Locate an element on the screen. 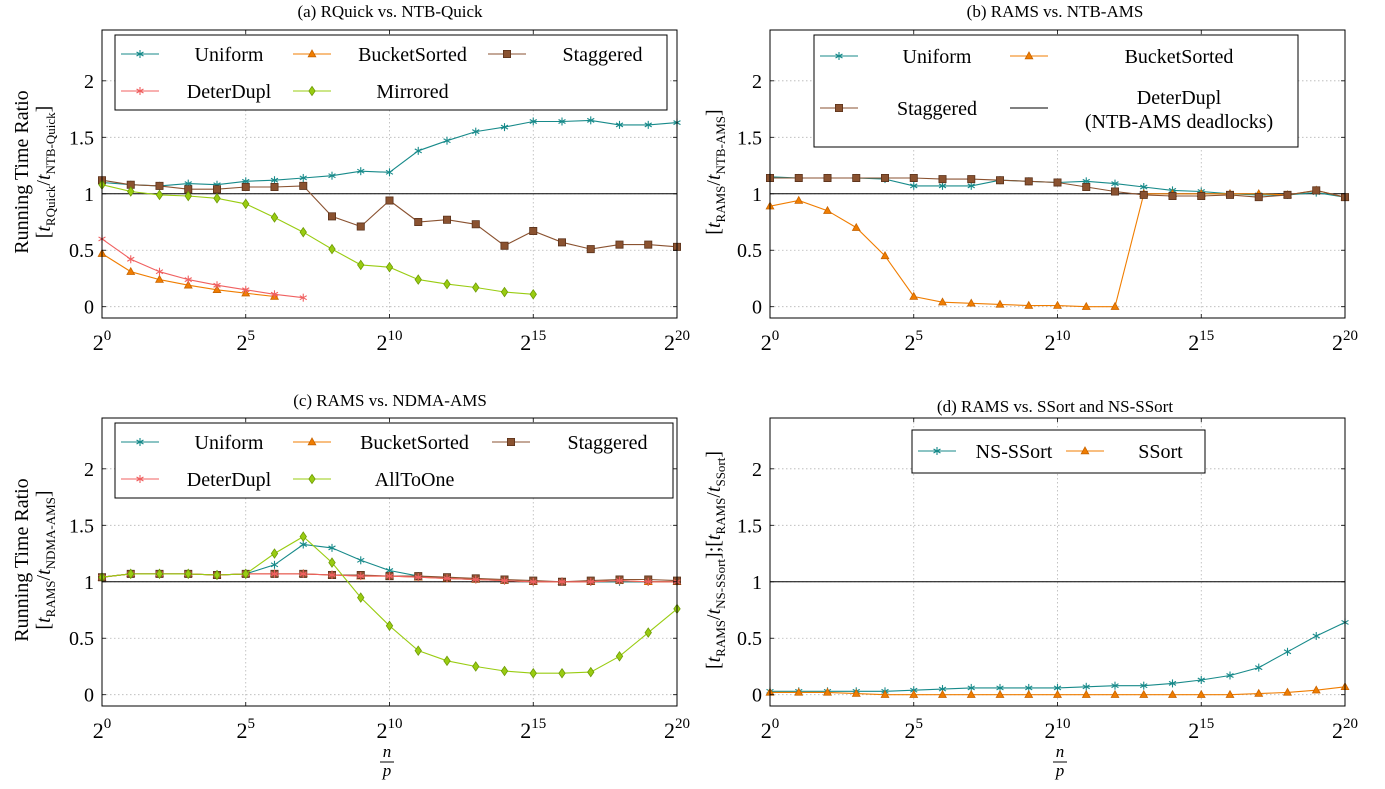  series-deterdupl is located at coordinates (202, 268).